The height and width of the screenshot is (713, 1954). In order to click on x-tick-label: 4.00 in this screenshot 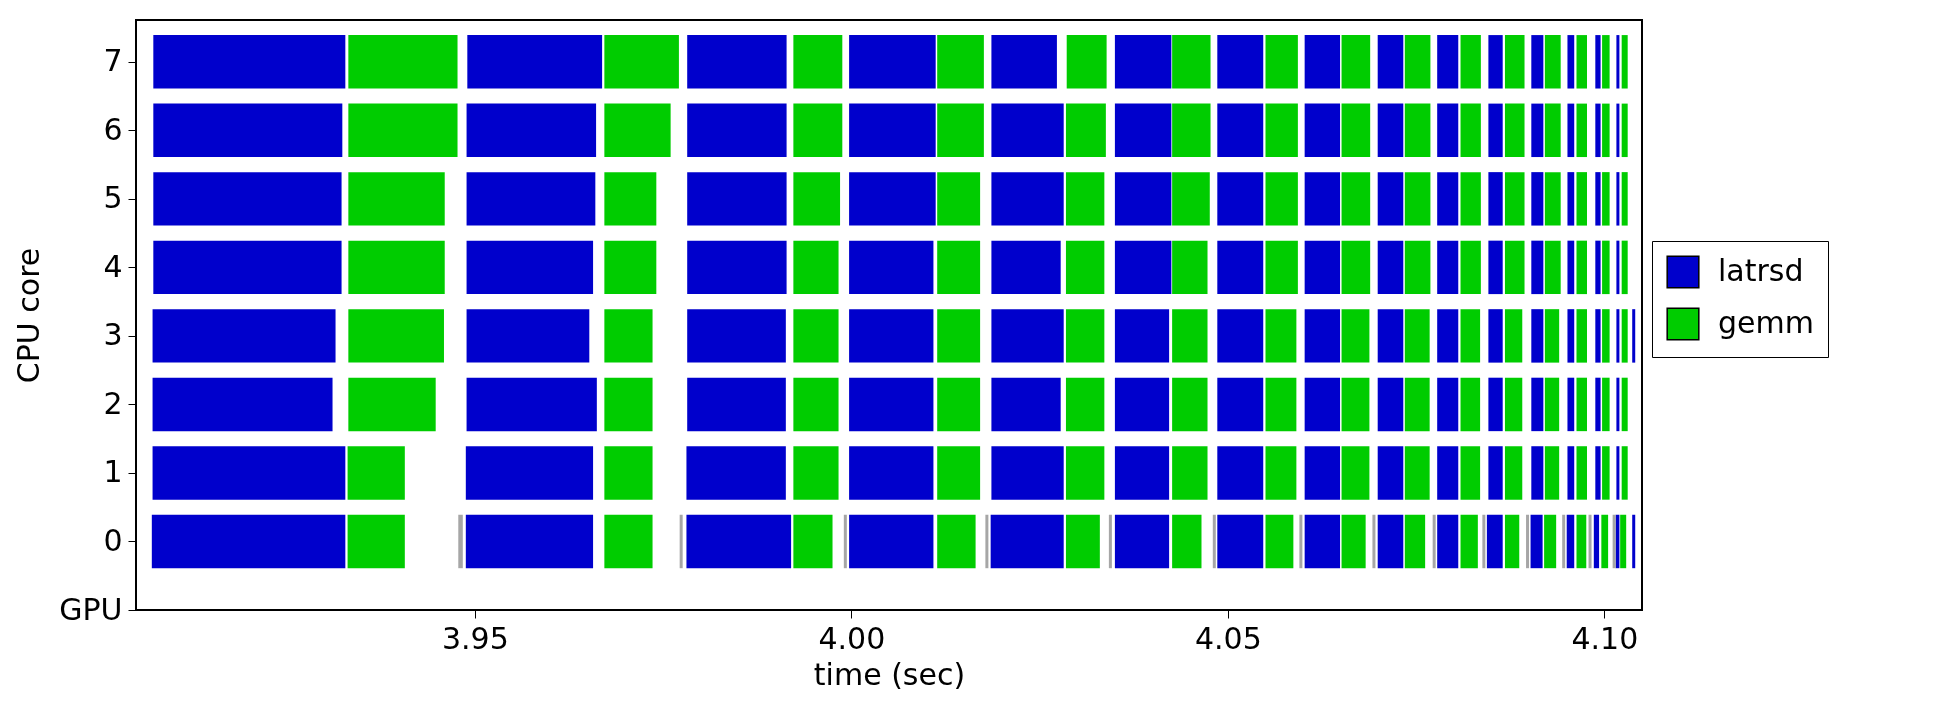, I will do `click(852, 638)`.